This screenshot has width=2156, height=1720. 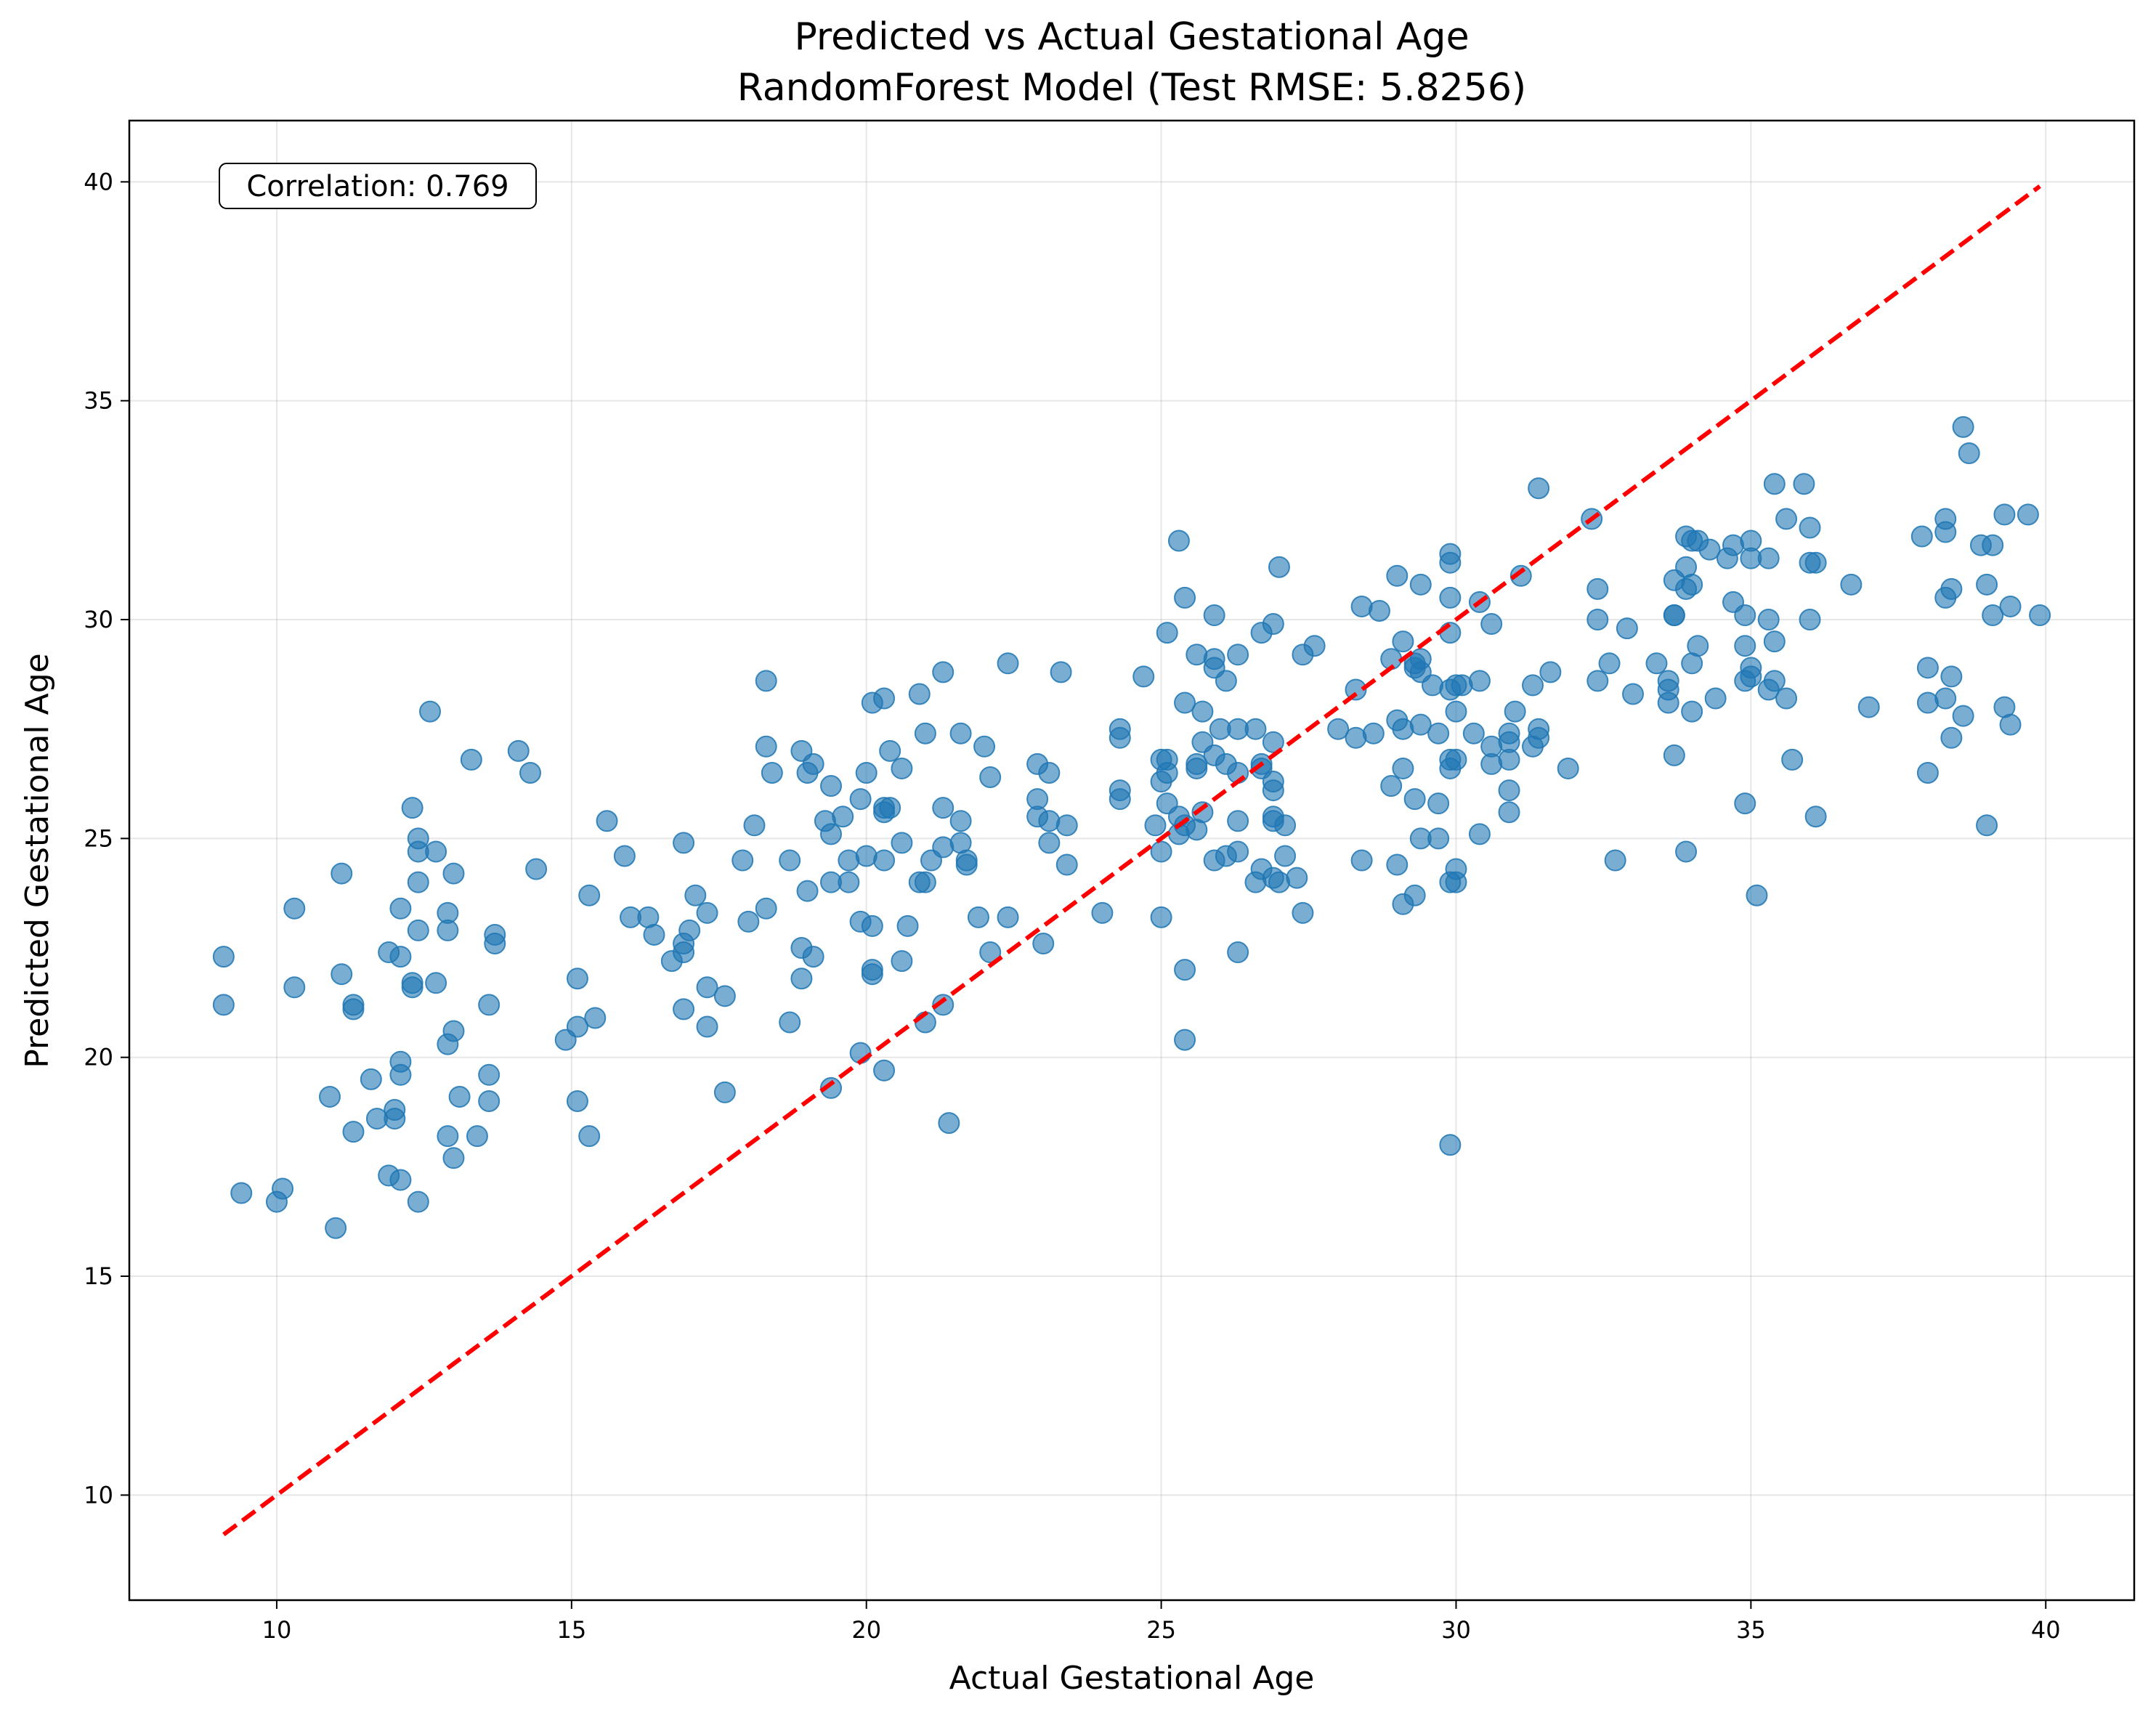 I want to click on y-axis-label: Predicted Gestational Age, so click(x=37, y=861).